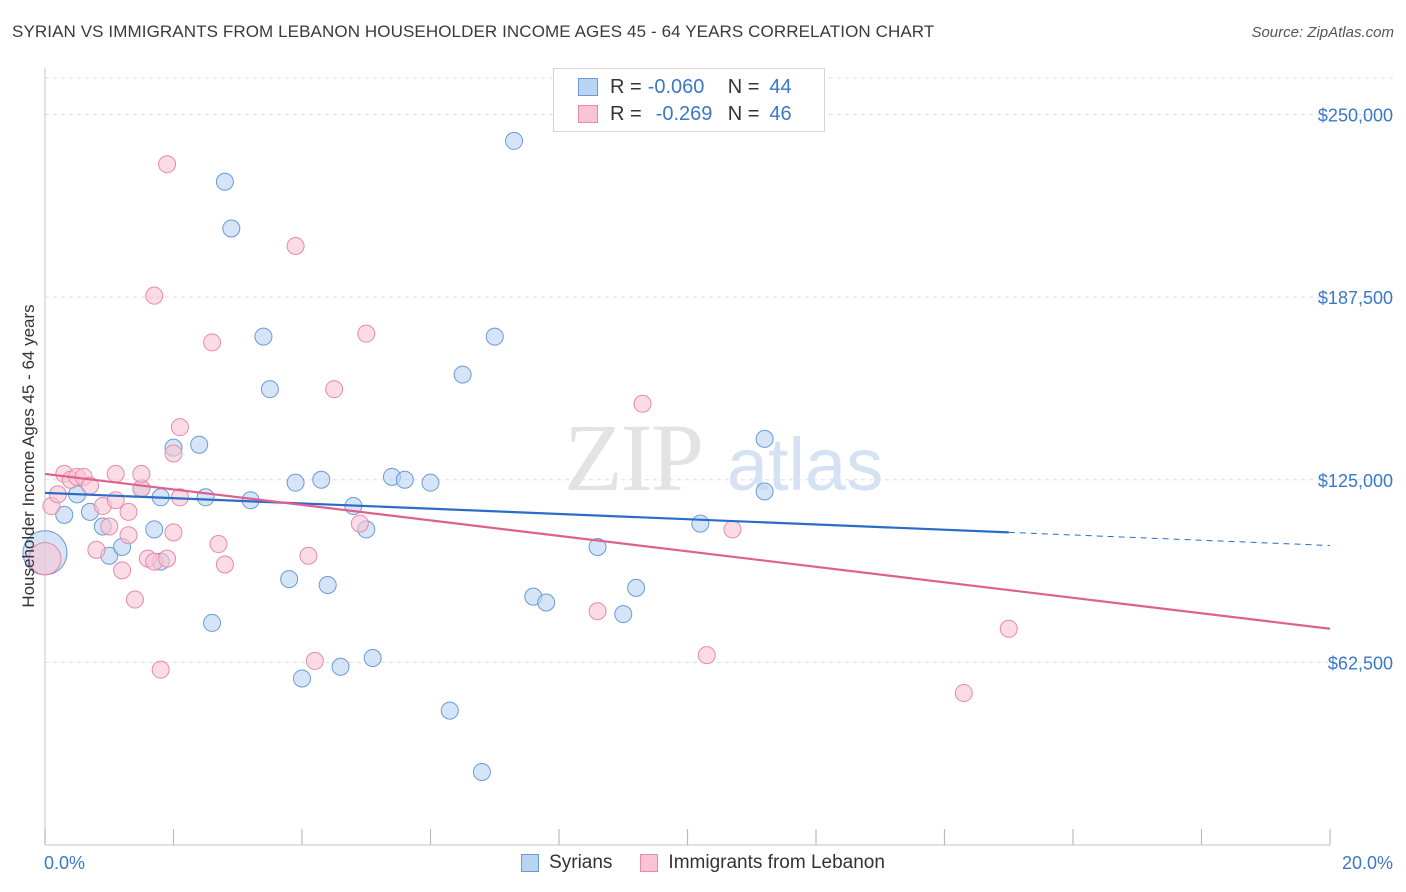  I want to click on x-tick-label: 20.0%, so click(1367, 863).